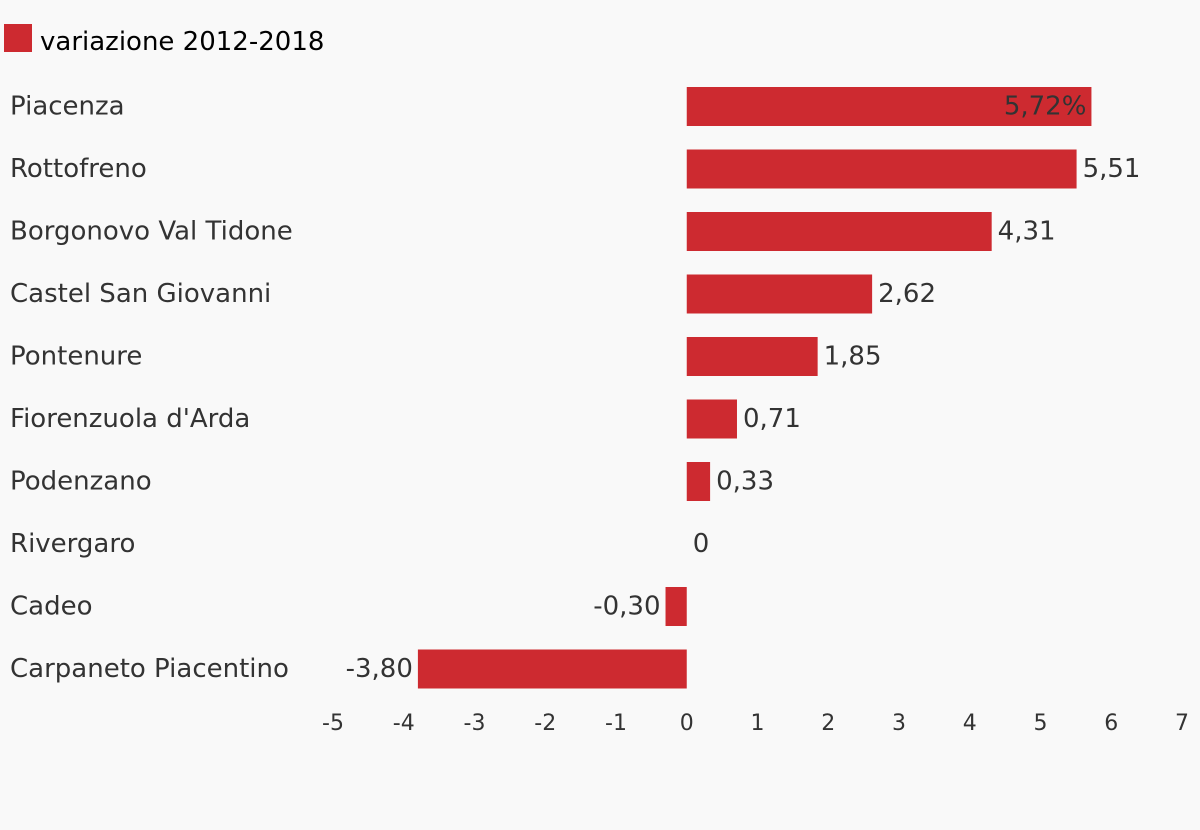  What do you see at coordinates (78, 169) in the screenshot?
I see `category-label: Rottofreno` at bounding box center [78, 169].